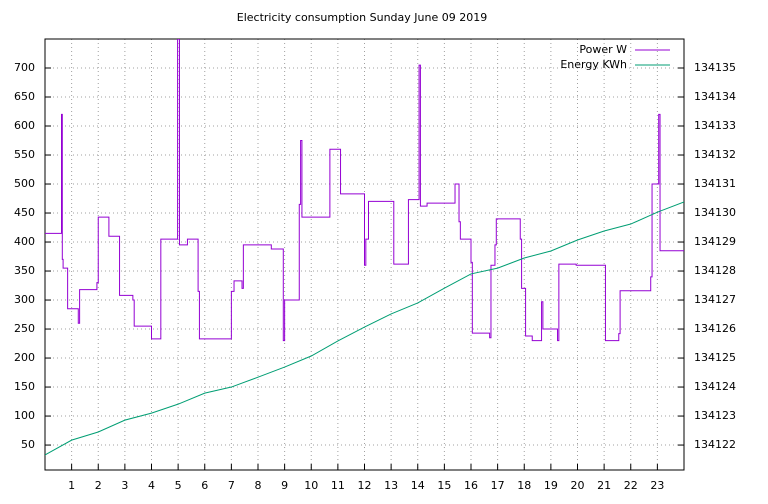  Describe the element at coordinates (28, 444) in the screenshot. I see `y-tick-label: 50` at that location.